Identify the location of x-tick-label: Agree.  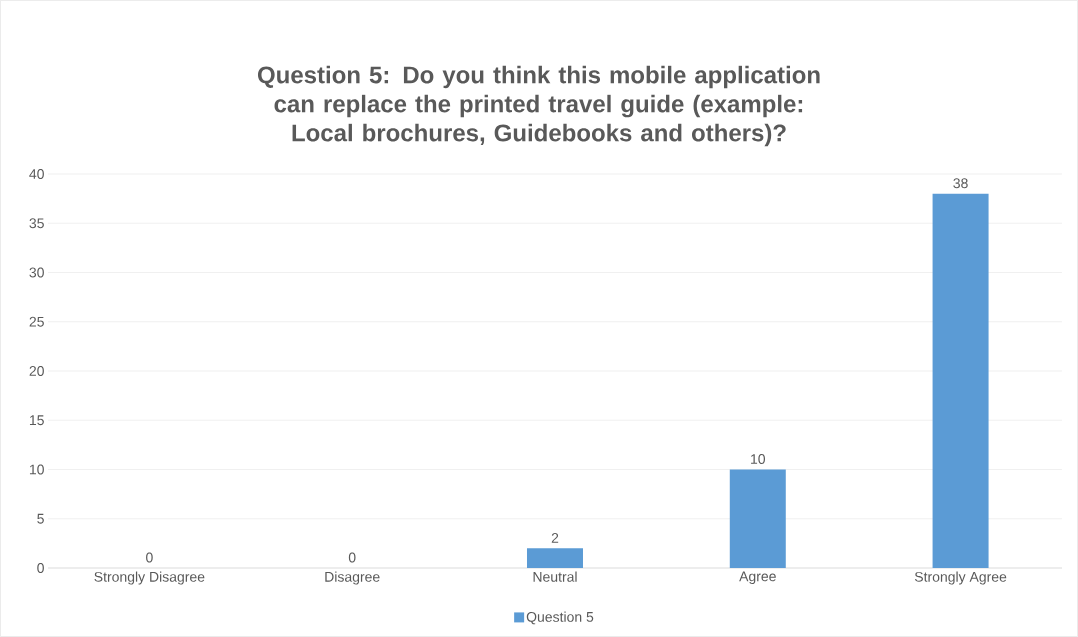
(757, 578).